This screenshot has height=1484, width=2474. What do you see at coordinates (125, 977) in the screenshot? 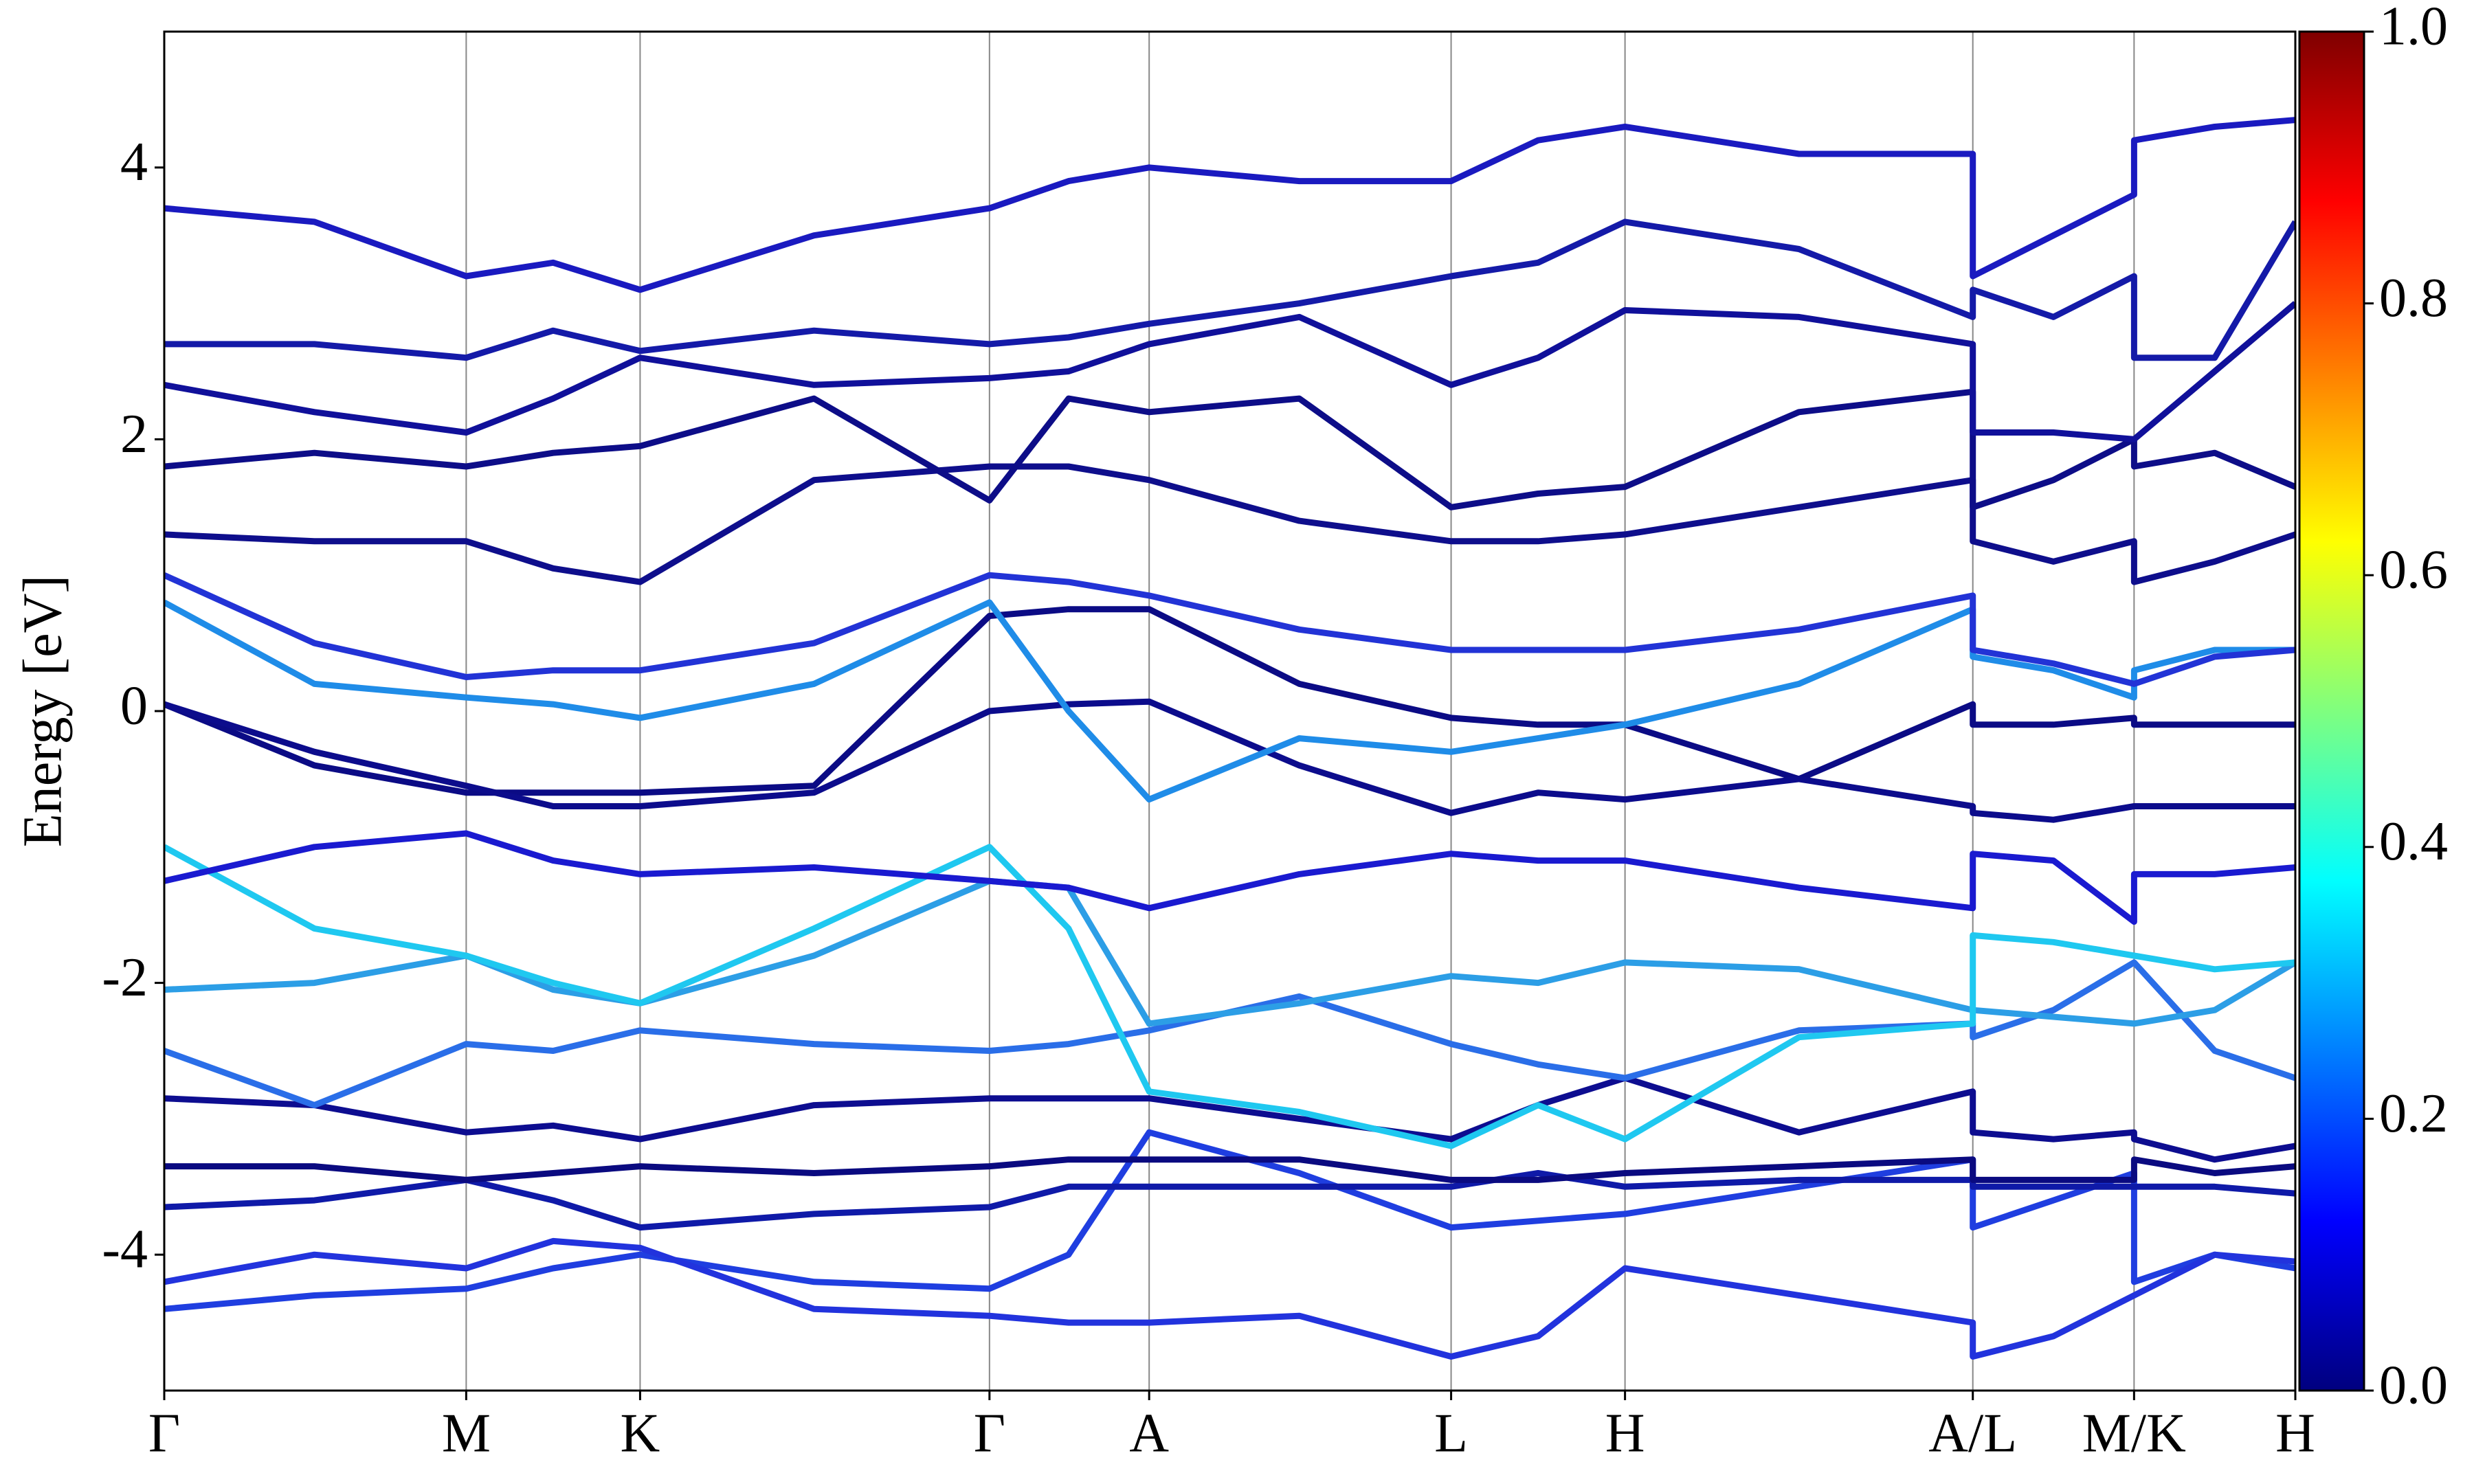
I see `y-tick-label: -2` at bounding box center [125, 977].